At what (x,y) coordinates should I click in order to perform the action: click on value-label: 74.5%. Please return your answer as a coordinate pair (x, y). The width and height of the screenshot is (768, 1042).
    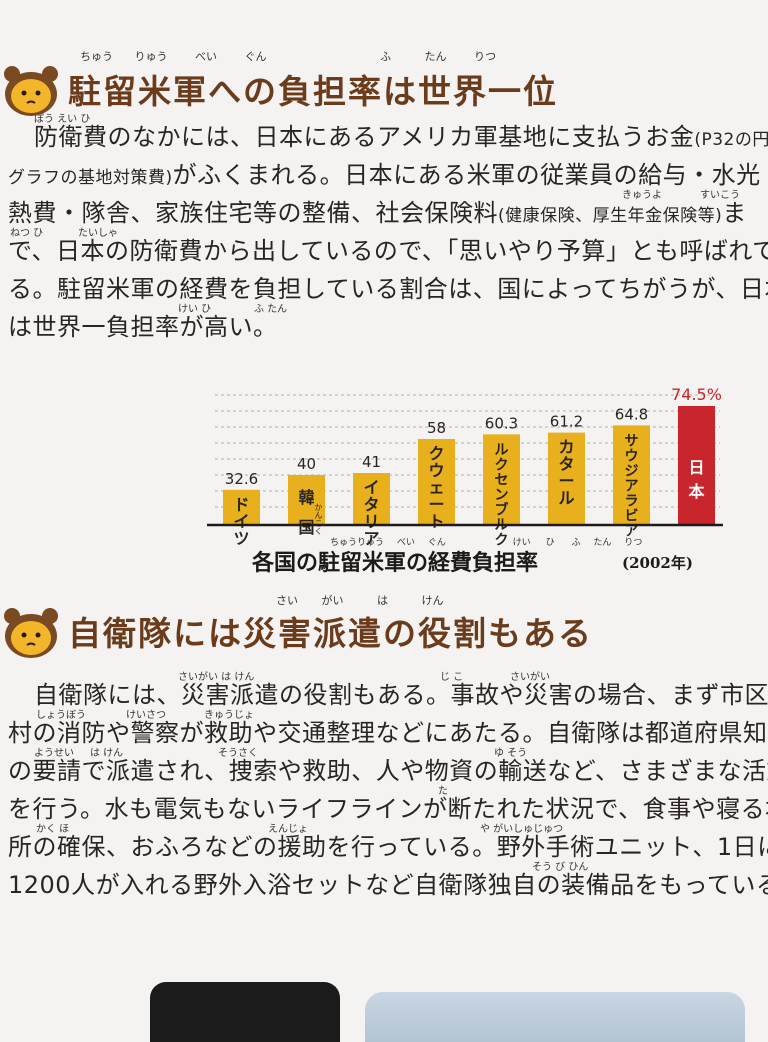
    Looking at the image, I should click on (696, 394).